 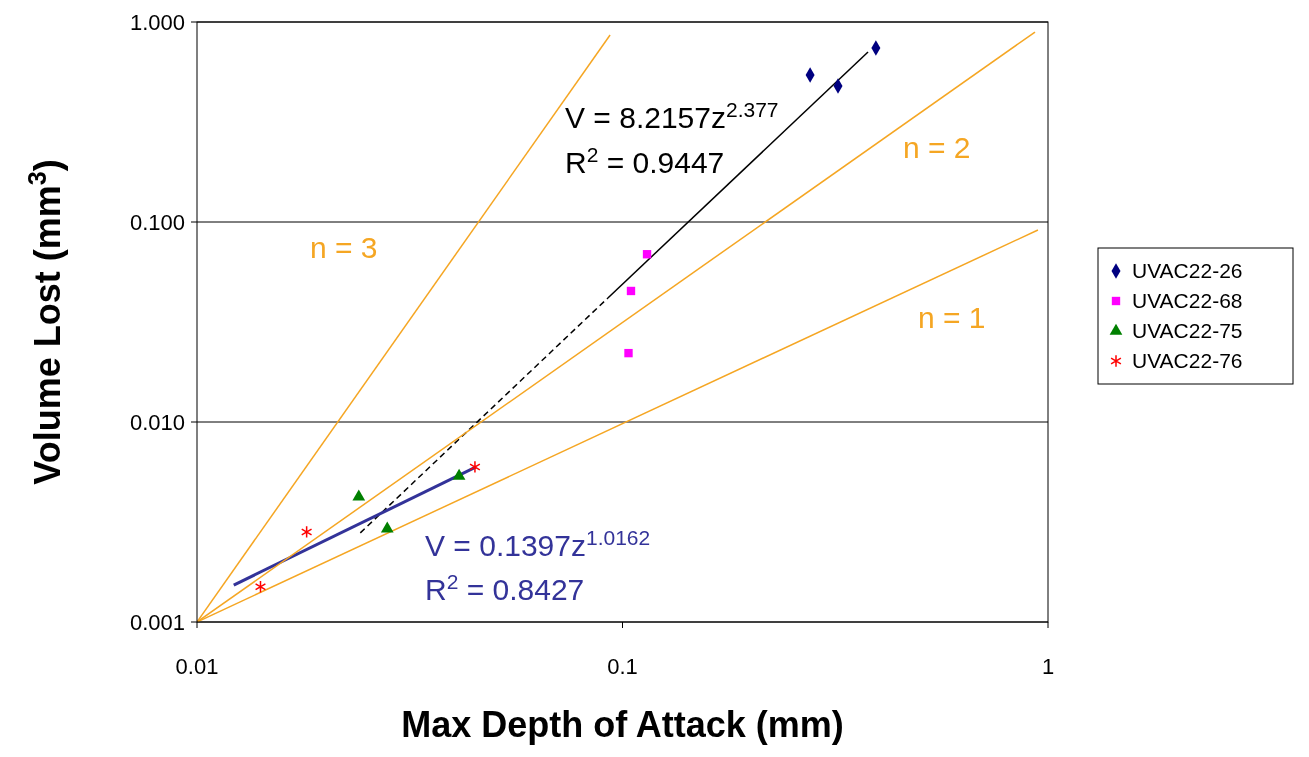 I want to click on y-tick-label: 0.100, so click(x=157, y=222).